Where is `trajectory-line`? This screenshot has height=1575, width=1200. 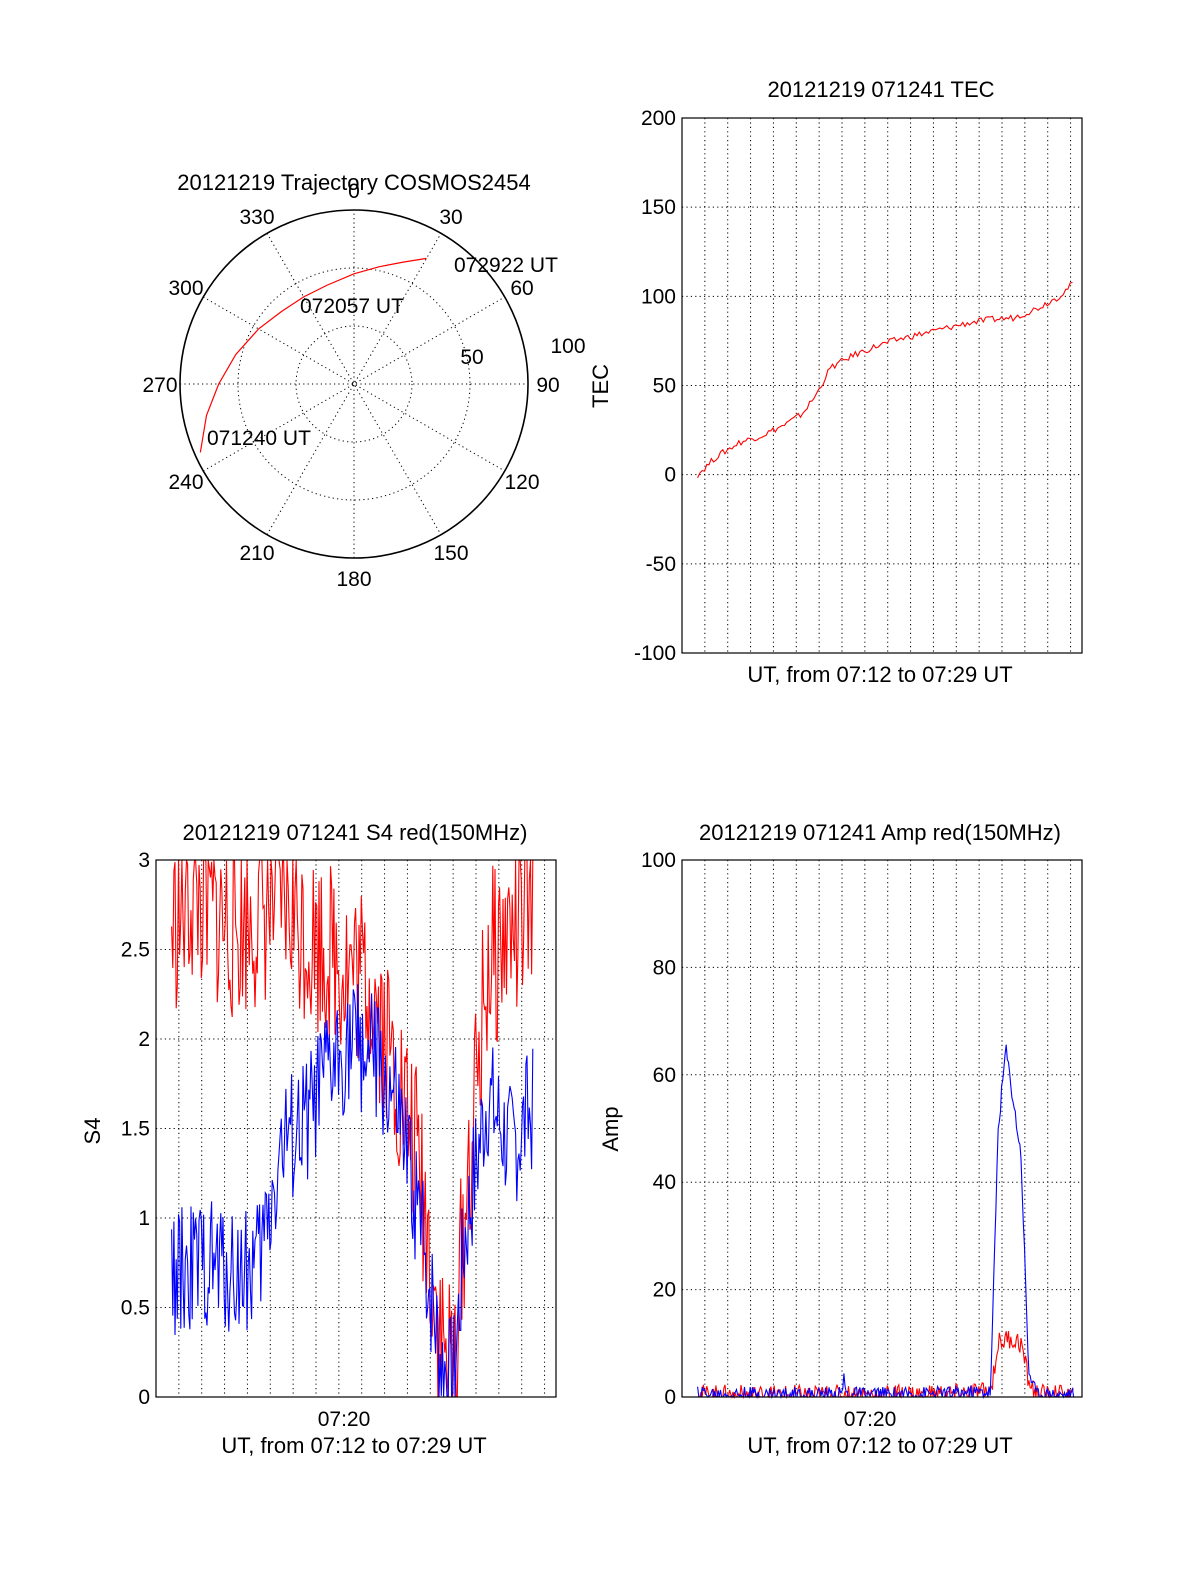 trajectory-line is located at coordinates (313, 355).